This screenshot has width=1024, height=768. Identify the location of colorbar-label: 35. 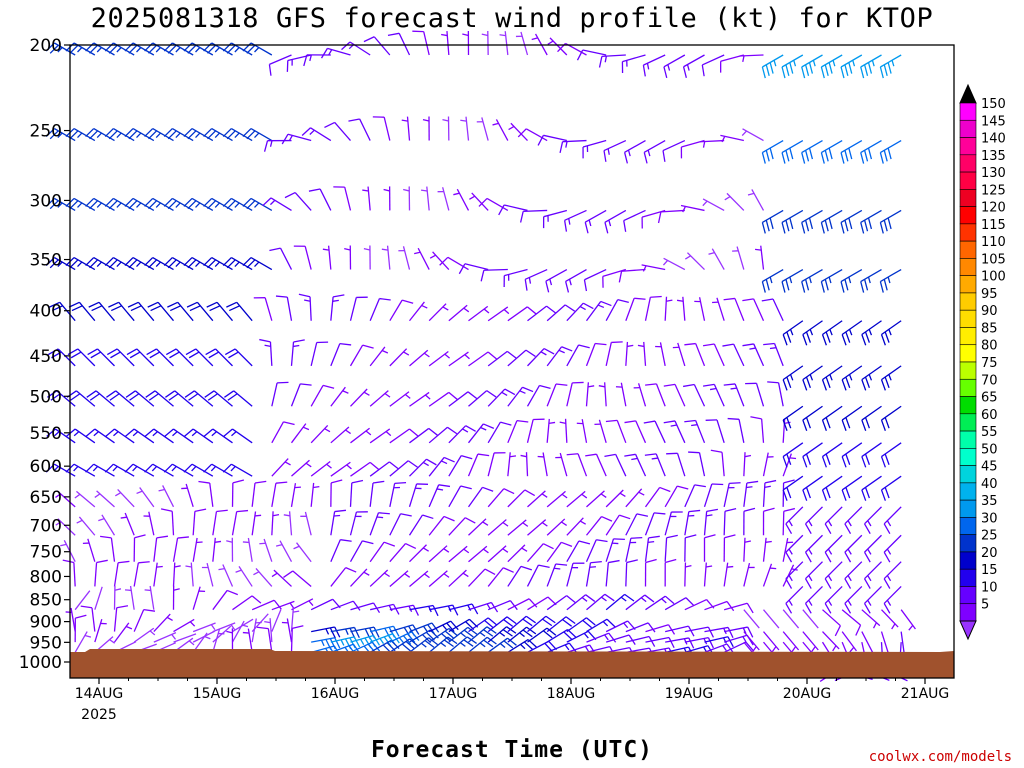
(989, 501).